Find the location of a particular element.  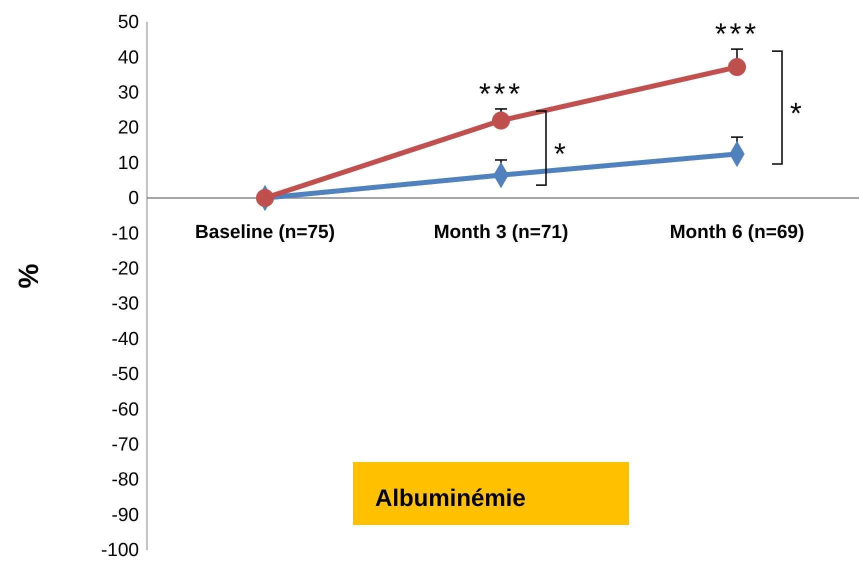

y-tick-label: -70 is located at coordinates (125, 445).